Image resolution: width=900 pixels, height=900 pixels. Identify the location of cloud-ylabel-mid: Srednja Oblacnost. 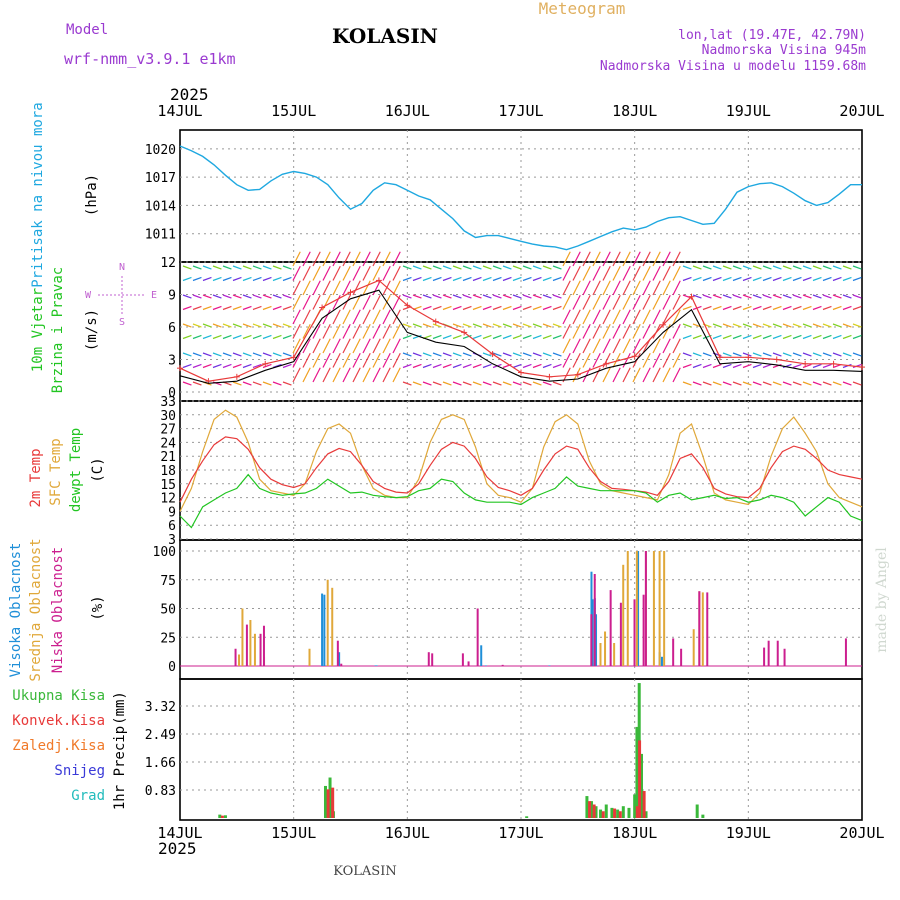
(36, 609).